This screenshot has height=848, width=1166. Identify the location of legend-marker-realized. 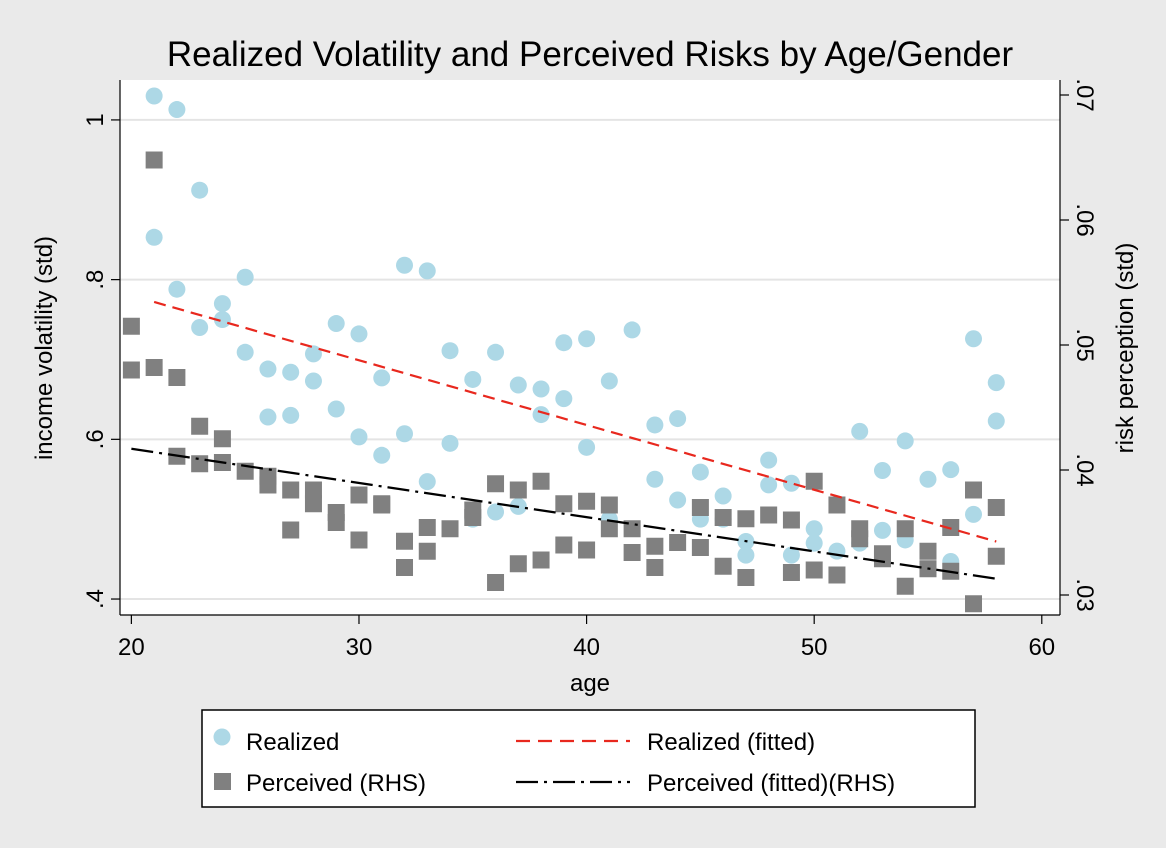
(222, 737).